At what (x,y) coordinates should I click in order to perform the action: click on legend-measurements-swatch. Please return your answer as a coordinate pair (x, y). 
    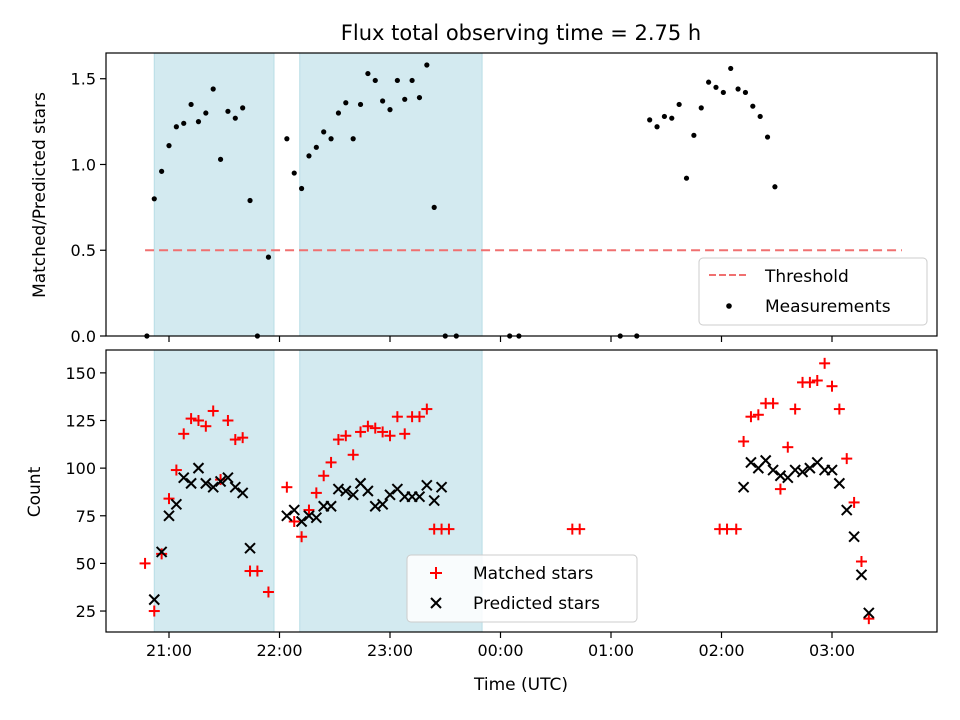
    Looking at the image, I should click on (729, 306).